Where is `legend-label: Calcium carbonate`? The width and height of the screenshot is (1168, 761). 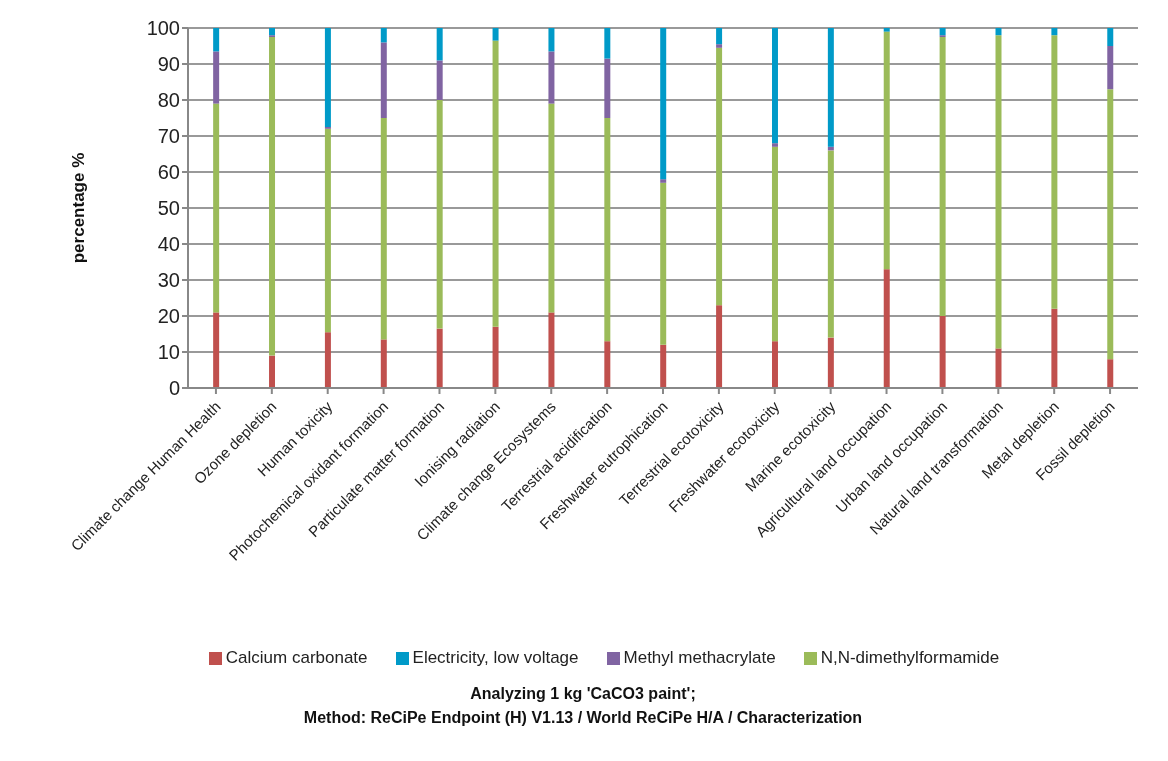 legend-label: Calcium carbonate is located at coordinates (296, 657).